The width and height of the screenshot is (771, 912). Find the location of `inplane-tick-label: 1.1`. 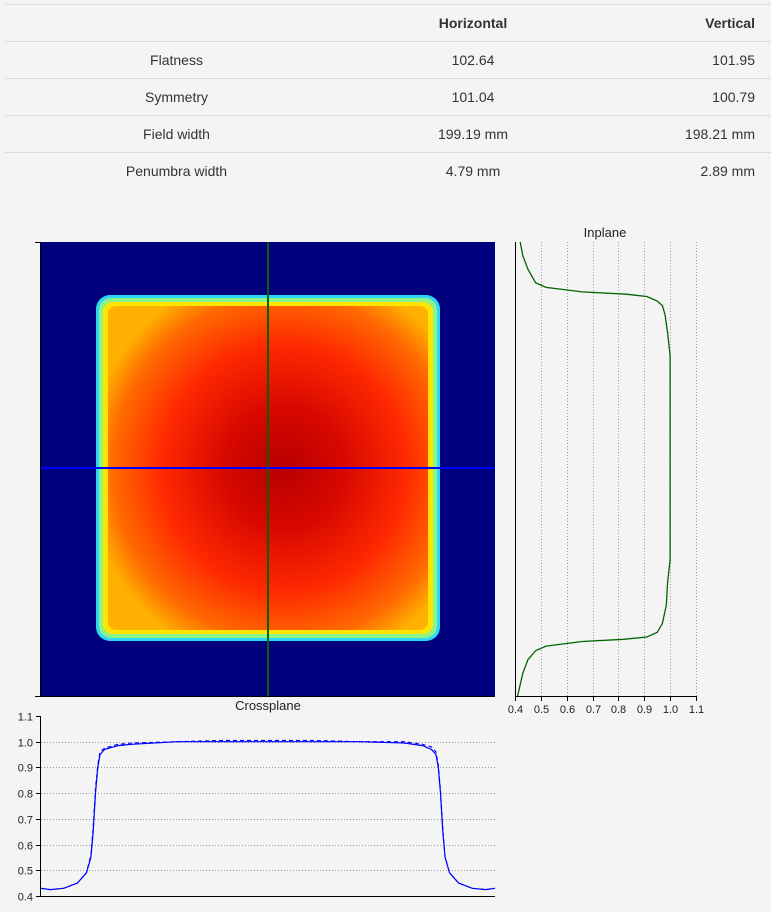

inplane-tick-label: 1.1 is located at coordinates (696, 710).